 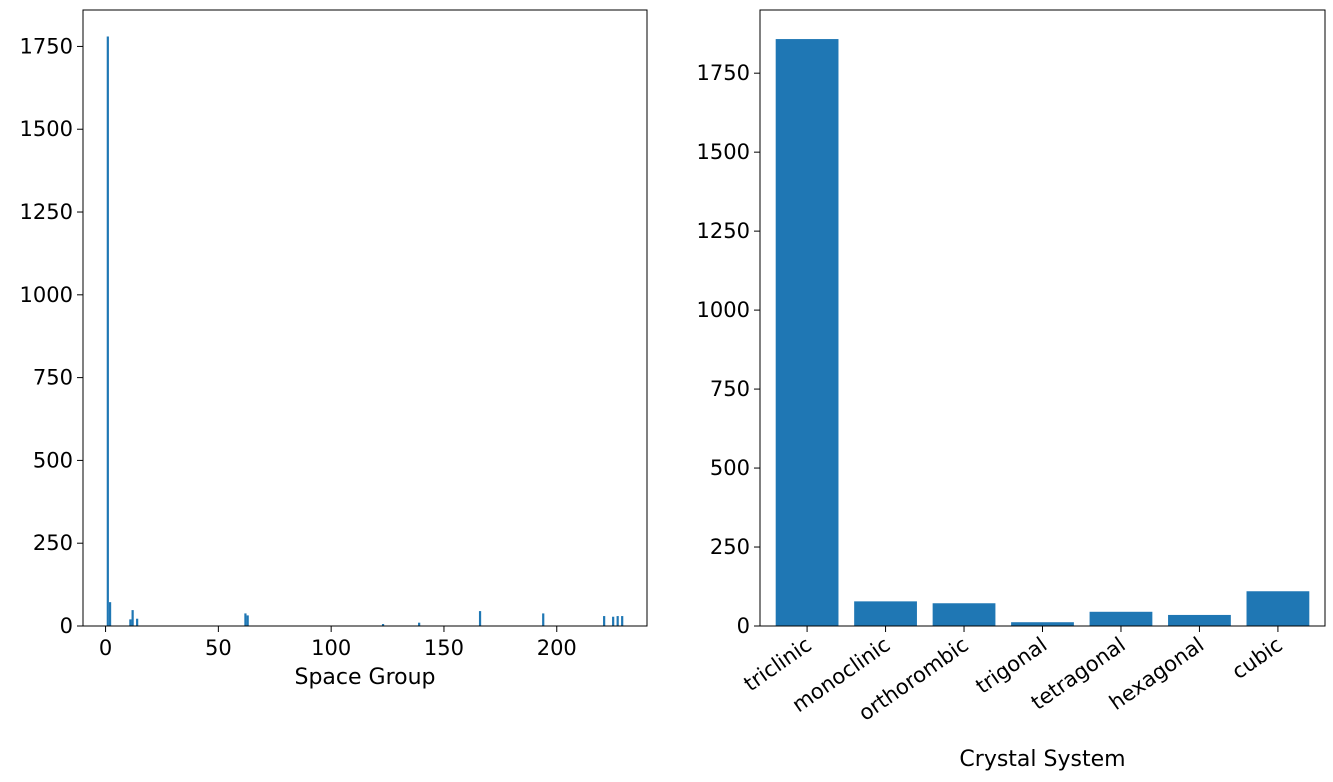 I want to click on bar-orthorombic, so click(x=964, y=614).